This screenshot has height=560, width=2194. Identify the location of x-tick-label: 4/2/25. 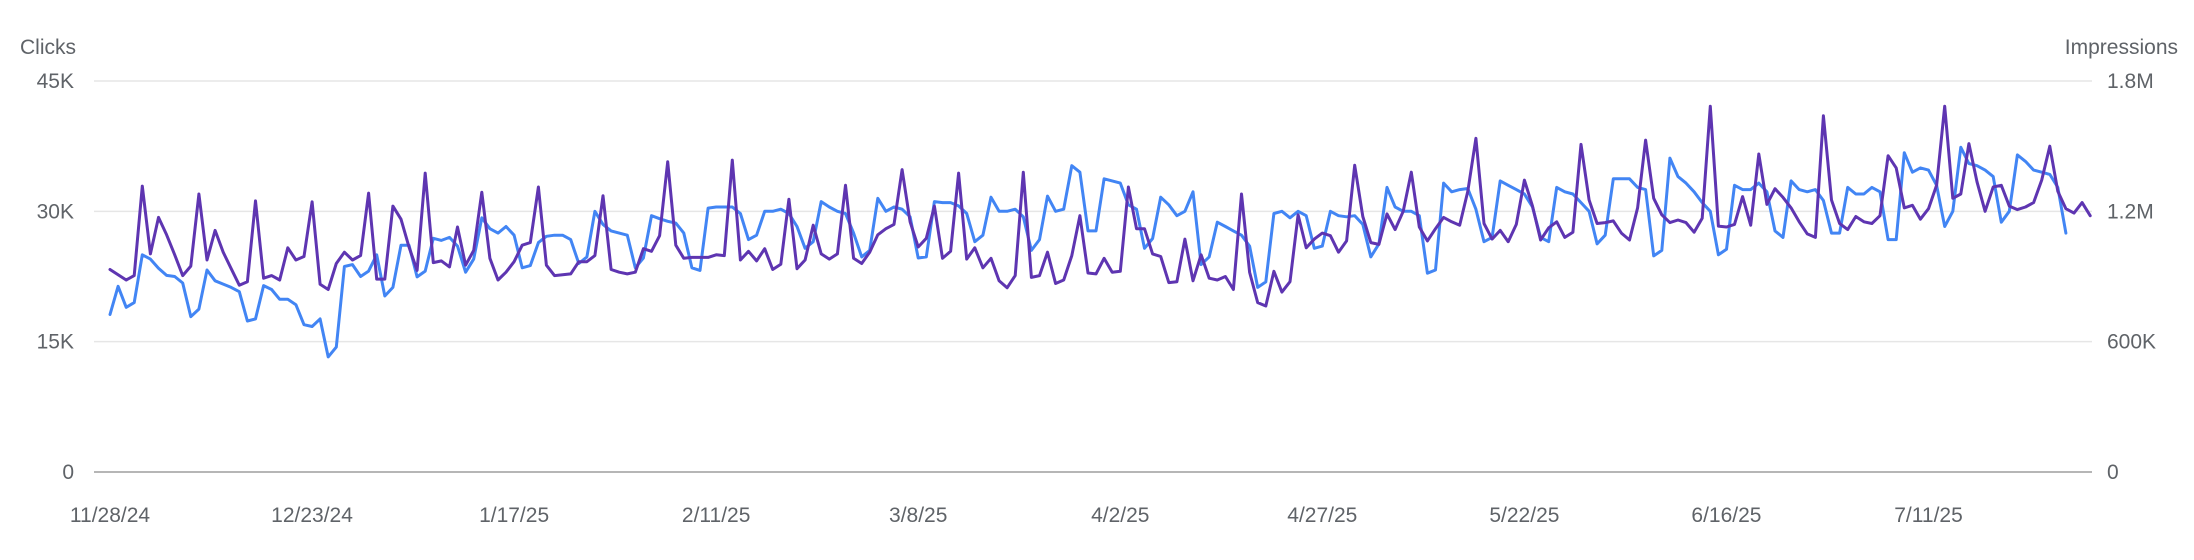
(1120, 515).